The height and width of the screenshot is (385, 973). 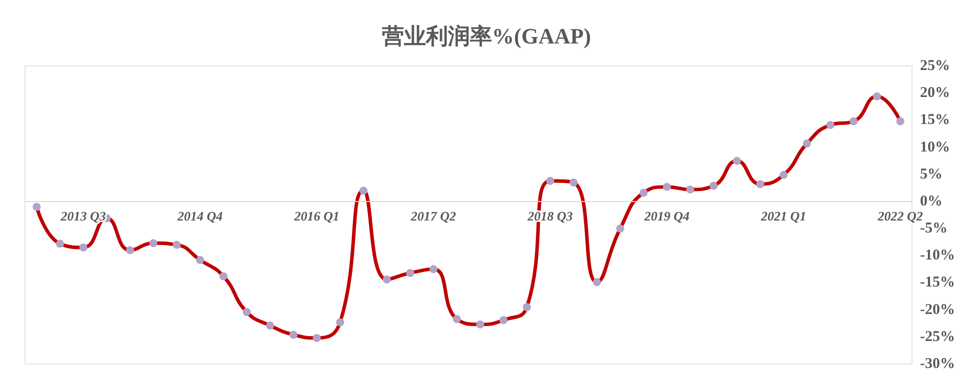 What do you see at coordinates (937, 336) in the screenshot?
I see `y-tick-label: -25%` at bounding box center [937, 336].